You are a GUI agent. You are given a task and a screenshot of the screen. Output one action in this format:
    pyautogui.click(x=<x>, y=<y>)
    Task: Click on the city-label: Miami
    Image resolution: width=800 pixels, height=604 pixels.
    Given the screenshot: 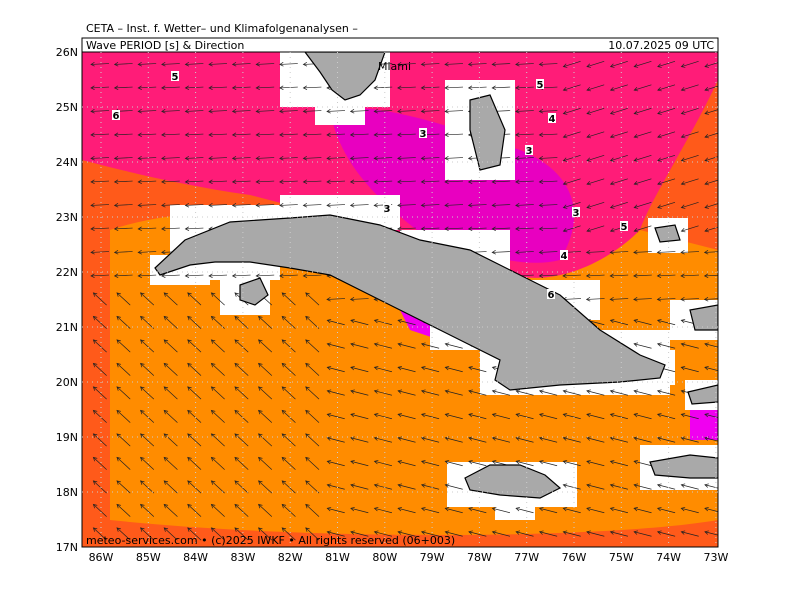 What is the action you would take?
    pyautogui.click(x=394, y=66)
    